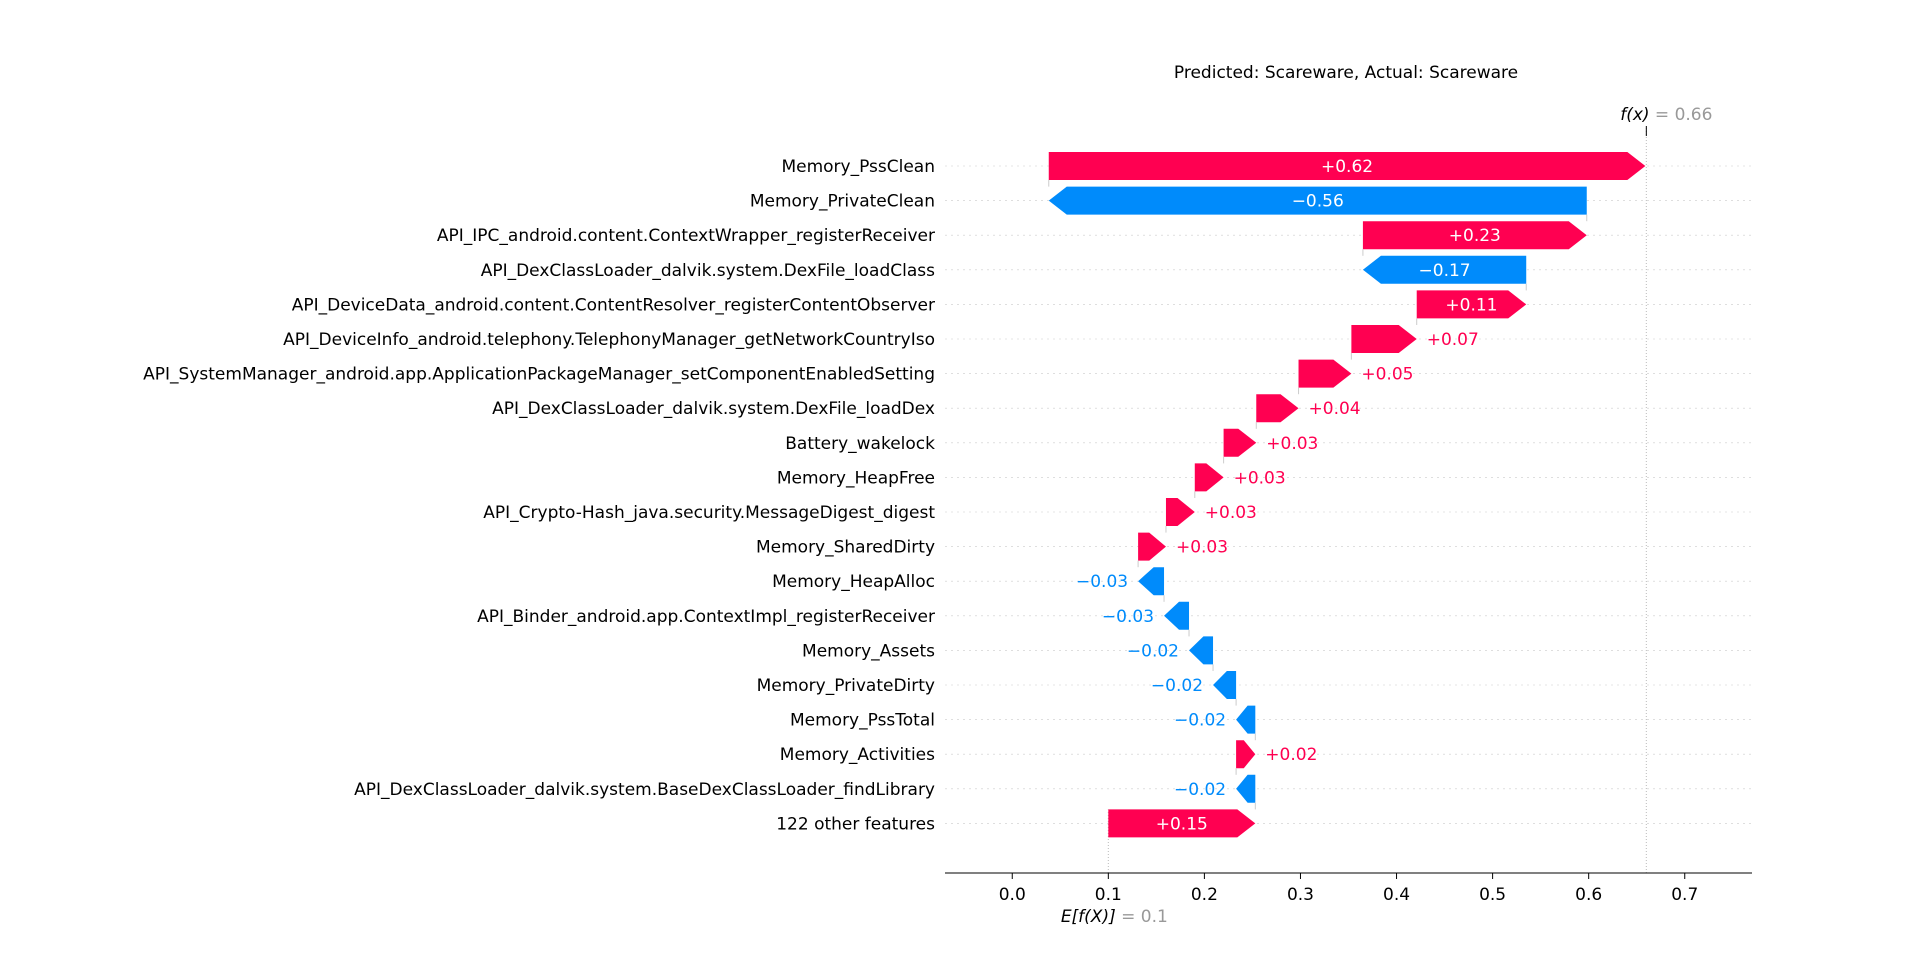  I want to click on base-value-annotation: E[f(X)] = 0.1, so click(1114, 917).